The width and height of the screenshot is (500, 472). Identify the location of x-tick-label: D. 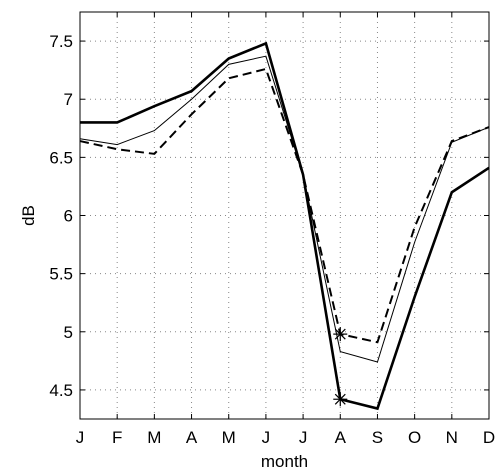
(489, 437).